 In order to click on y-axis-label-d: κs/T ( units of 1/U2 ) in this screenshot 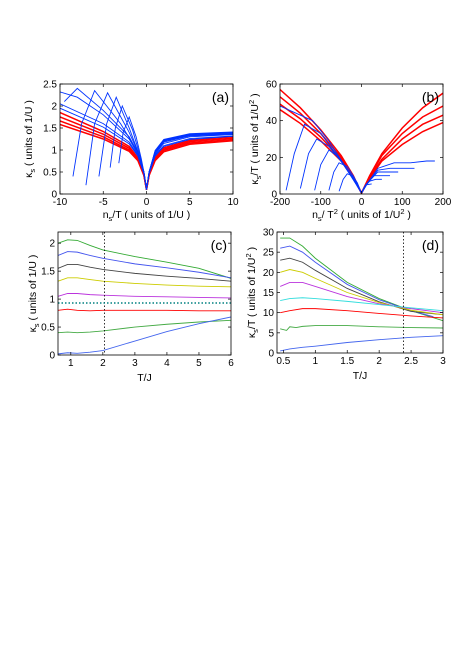, I will do `click(252, 292)`.